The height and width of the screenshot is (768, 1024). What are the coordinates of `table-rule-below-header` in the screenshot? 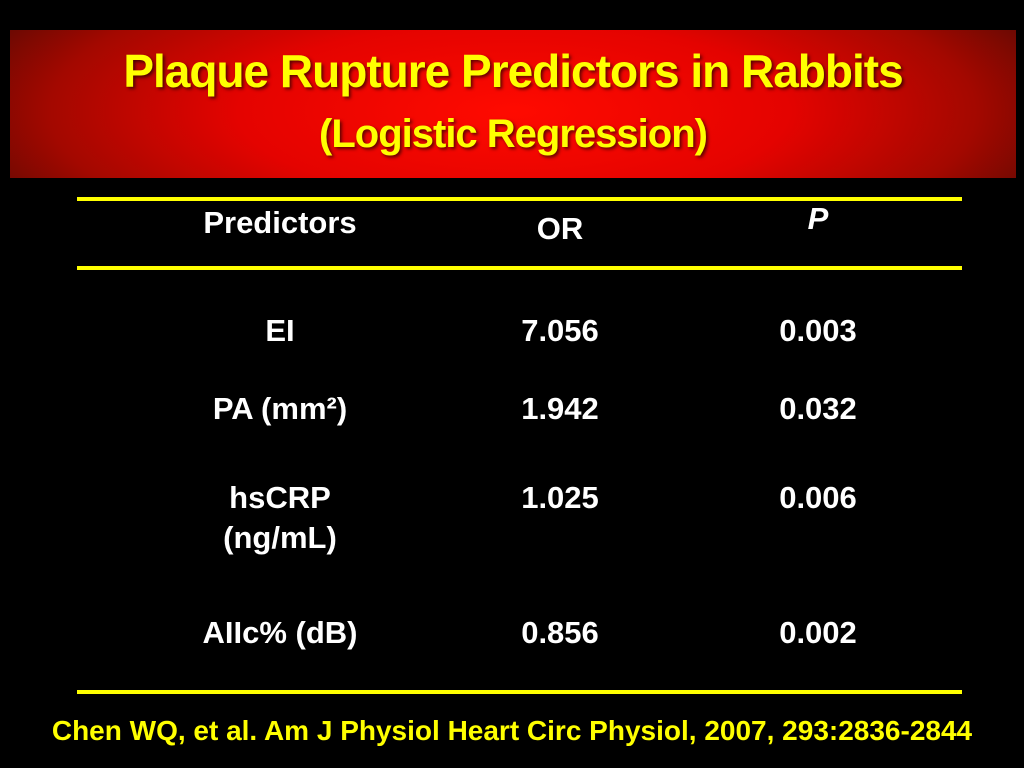 It's located at (519, 268).